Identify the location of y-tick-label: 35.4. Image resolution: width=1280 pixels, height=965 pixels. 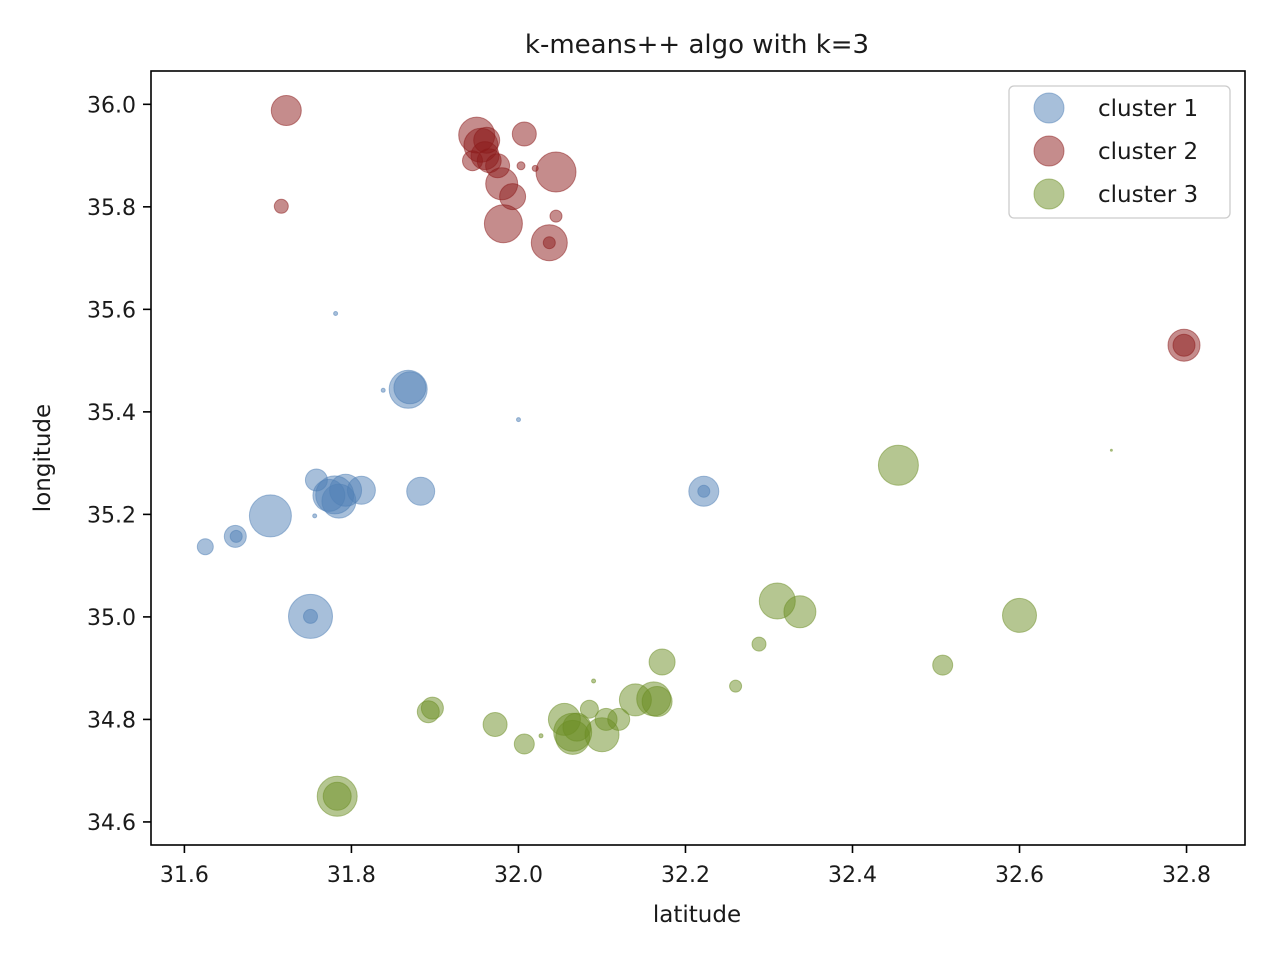
(111, 413).